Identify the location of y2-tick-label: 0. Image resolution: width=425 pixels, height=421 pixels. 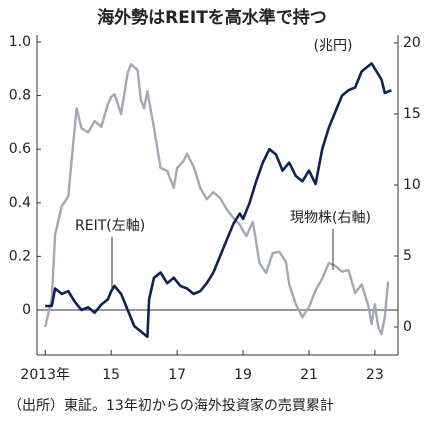
(407, 327).